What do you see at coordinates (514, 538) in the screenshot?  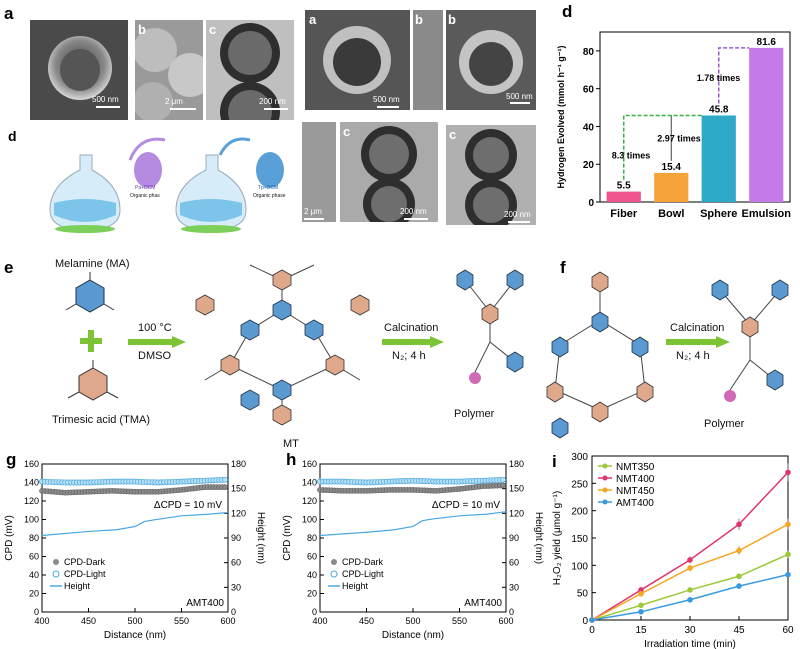 I see `y-right-tick-label: 90` at bounding box center [514, 538].